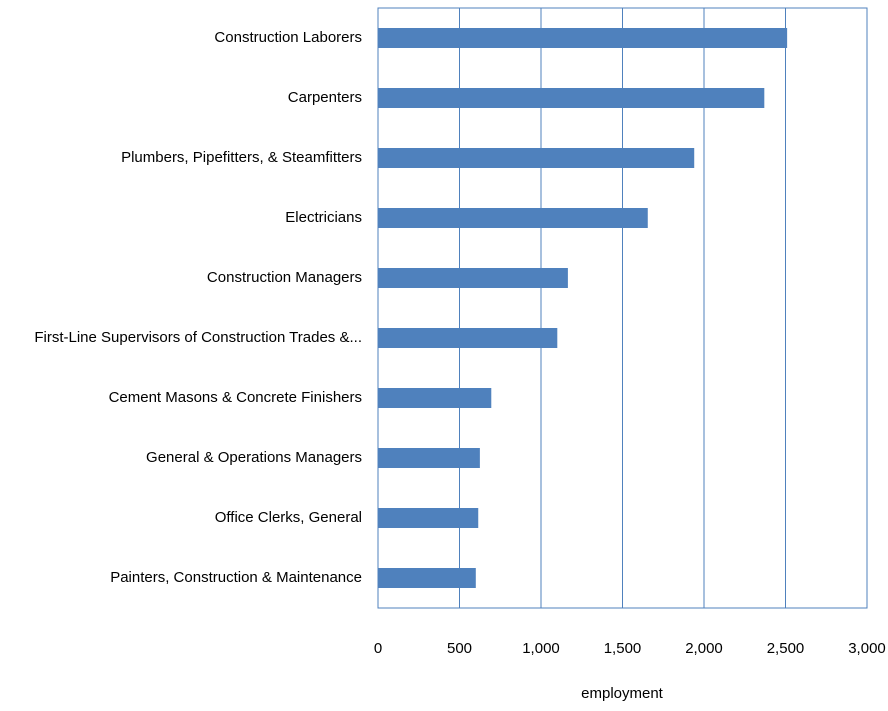 The image size is (888, 711). What do you see at coordinates (541, 648) in the screenshot?
I see `x-tick-label: 1,000` at bounding box center [541, 648].